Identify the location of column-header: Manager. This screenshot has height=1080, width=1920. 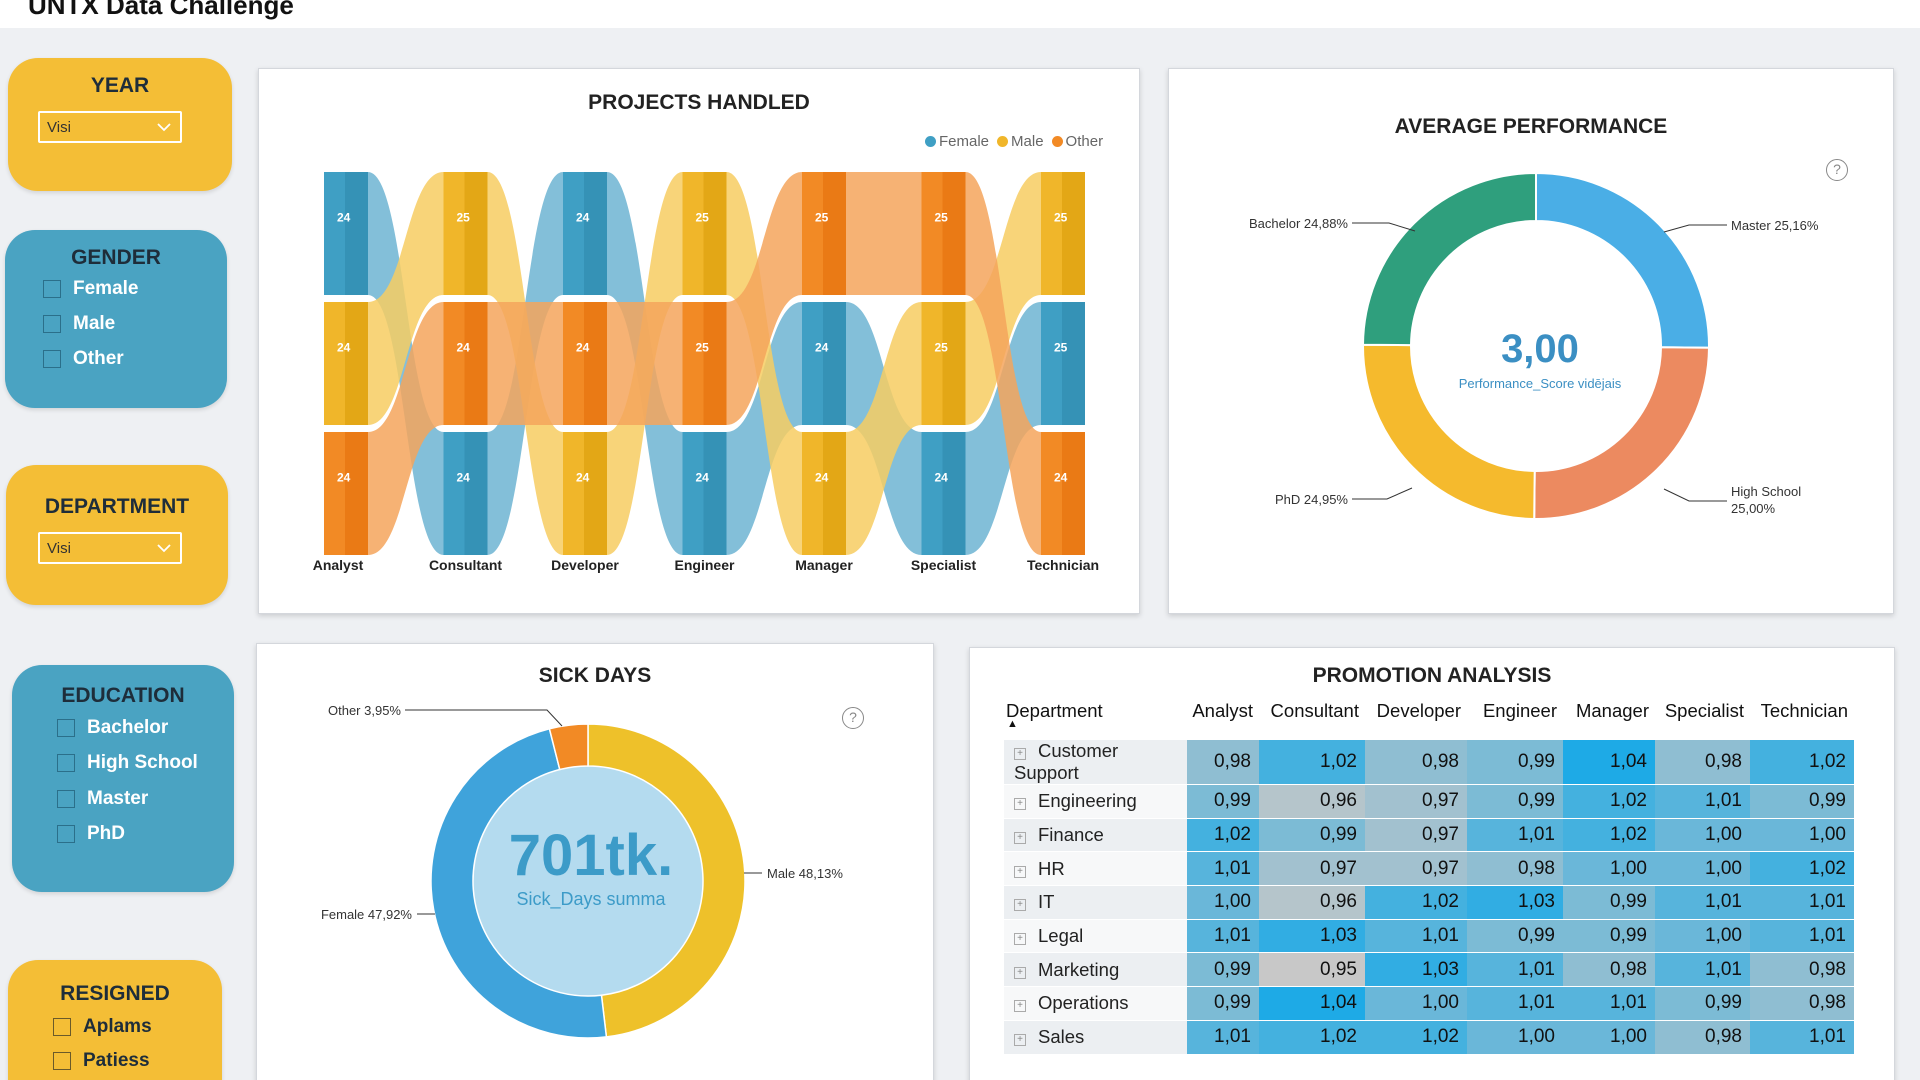
(1612, 710).